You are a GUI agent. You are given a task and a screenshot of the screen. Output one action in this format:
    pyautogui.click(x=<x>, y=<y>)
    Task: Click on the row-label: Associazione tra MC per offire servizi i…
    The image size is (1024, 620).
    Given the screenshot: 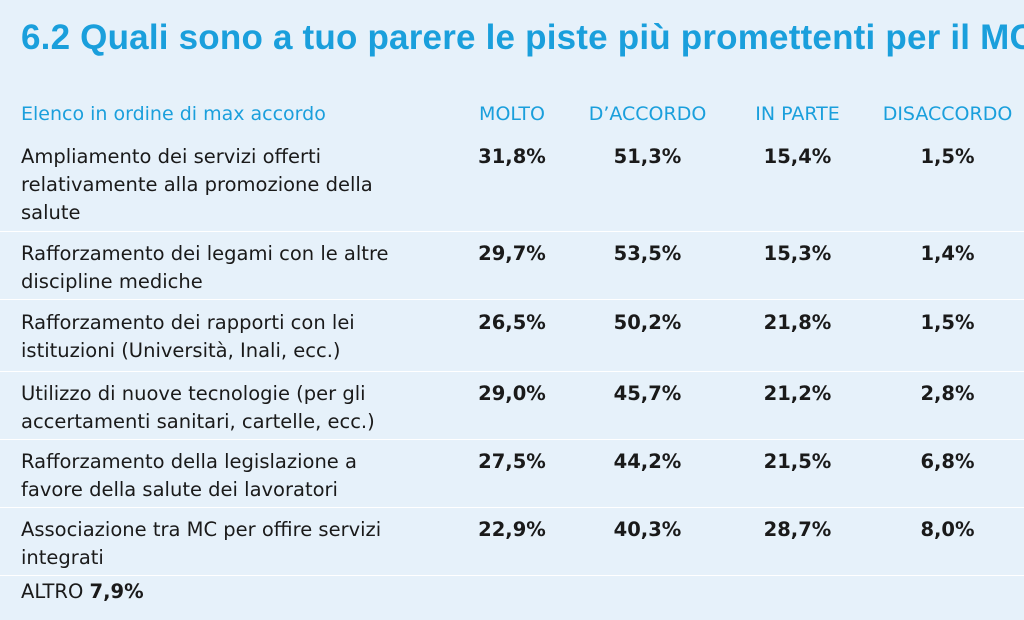 What is the action you would take?
    pyautogui.click(x=201, y=543)
    